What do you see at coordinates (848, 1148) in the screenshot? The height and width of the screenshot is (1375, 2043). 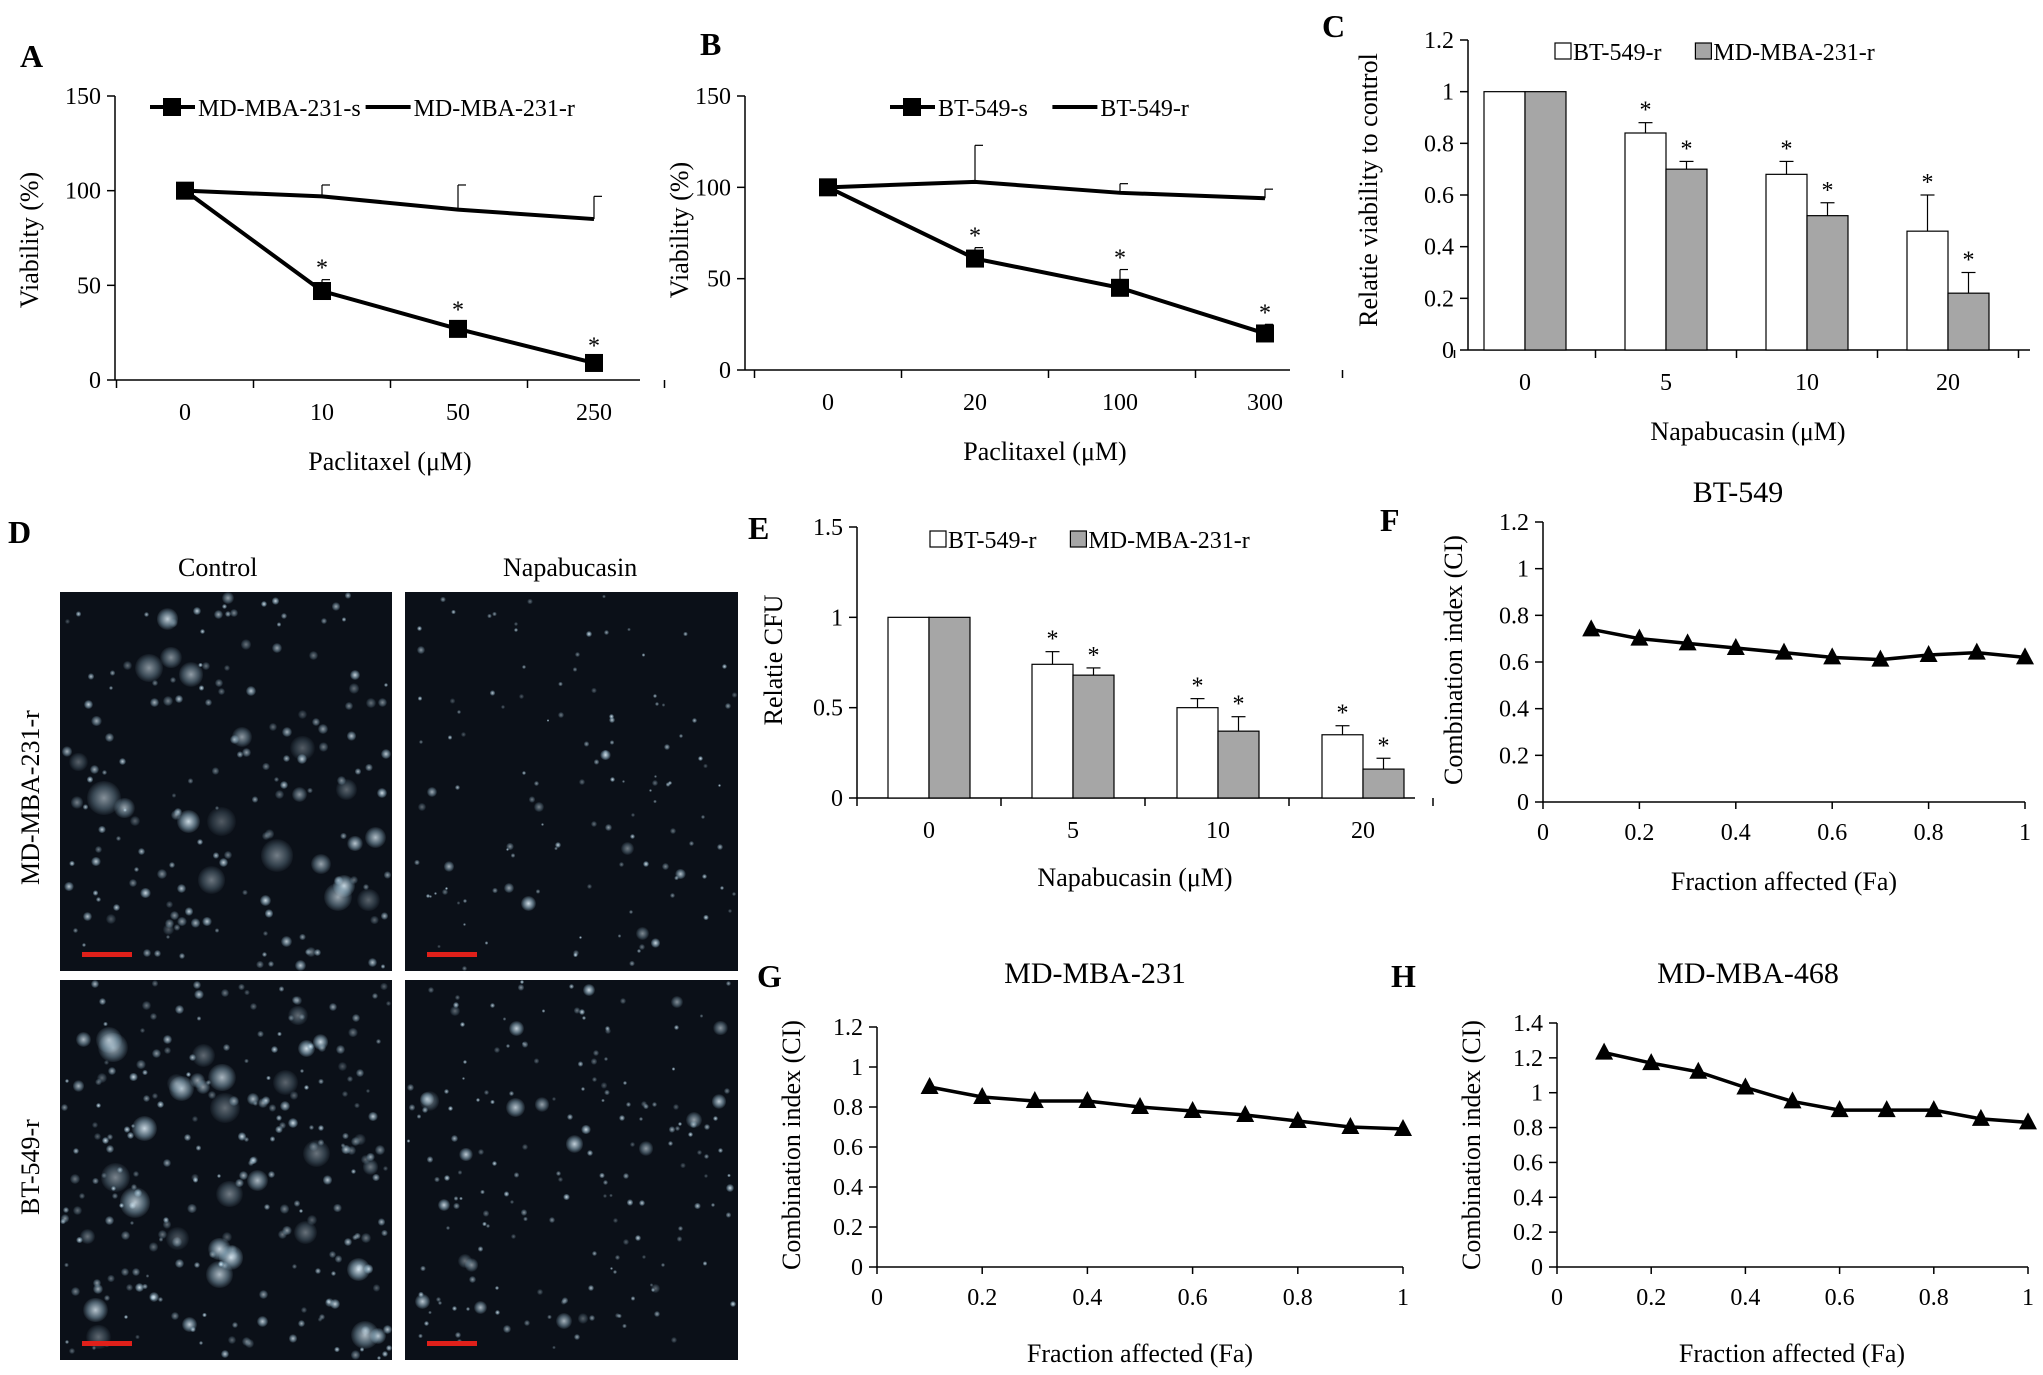 I see `chart-g-y-tick-label: 0.6` at bounding box center [848, 1148].